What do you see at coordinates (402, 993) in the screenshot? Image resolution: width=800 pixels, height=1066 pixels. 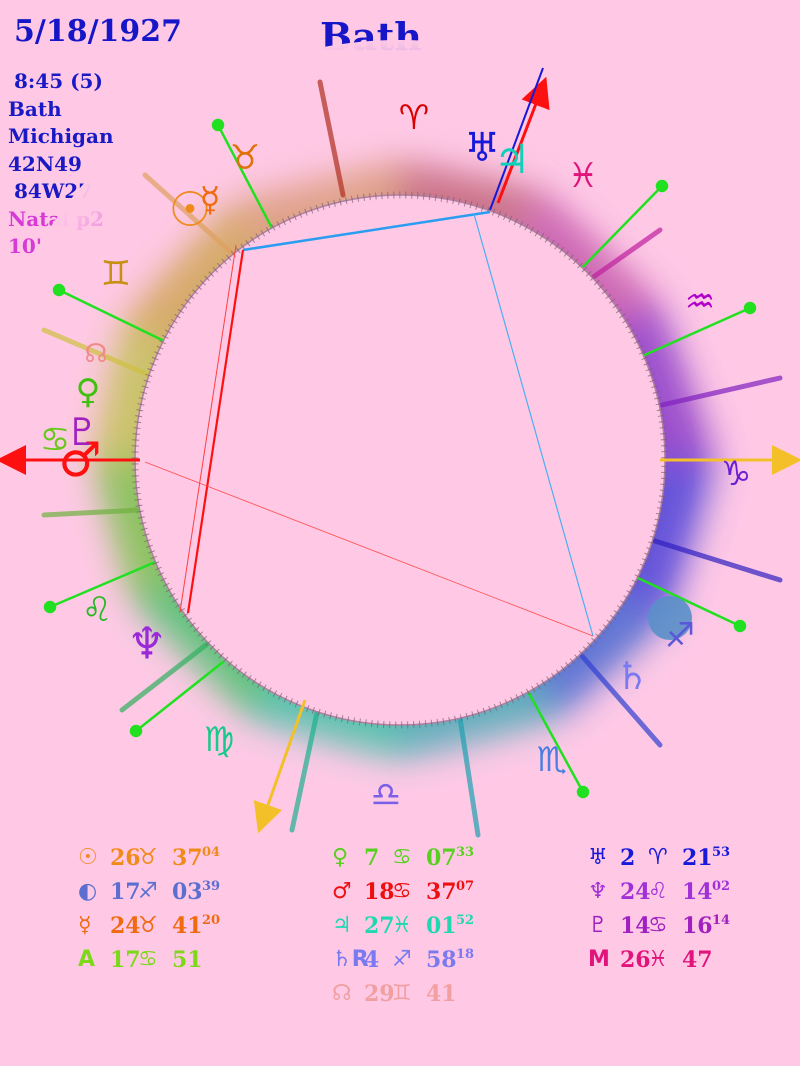 I see `position-sign-glyph: ♊` at bounding box center [402, 993].